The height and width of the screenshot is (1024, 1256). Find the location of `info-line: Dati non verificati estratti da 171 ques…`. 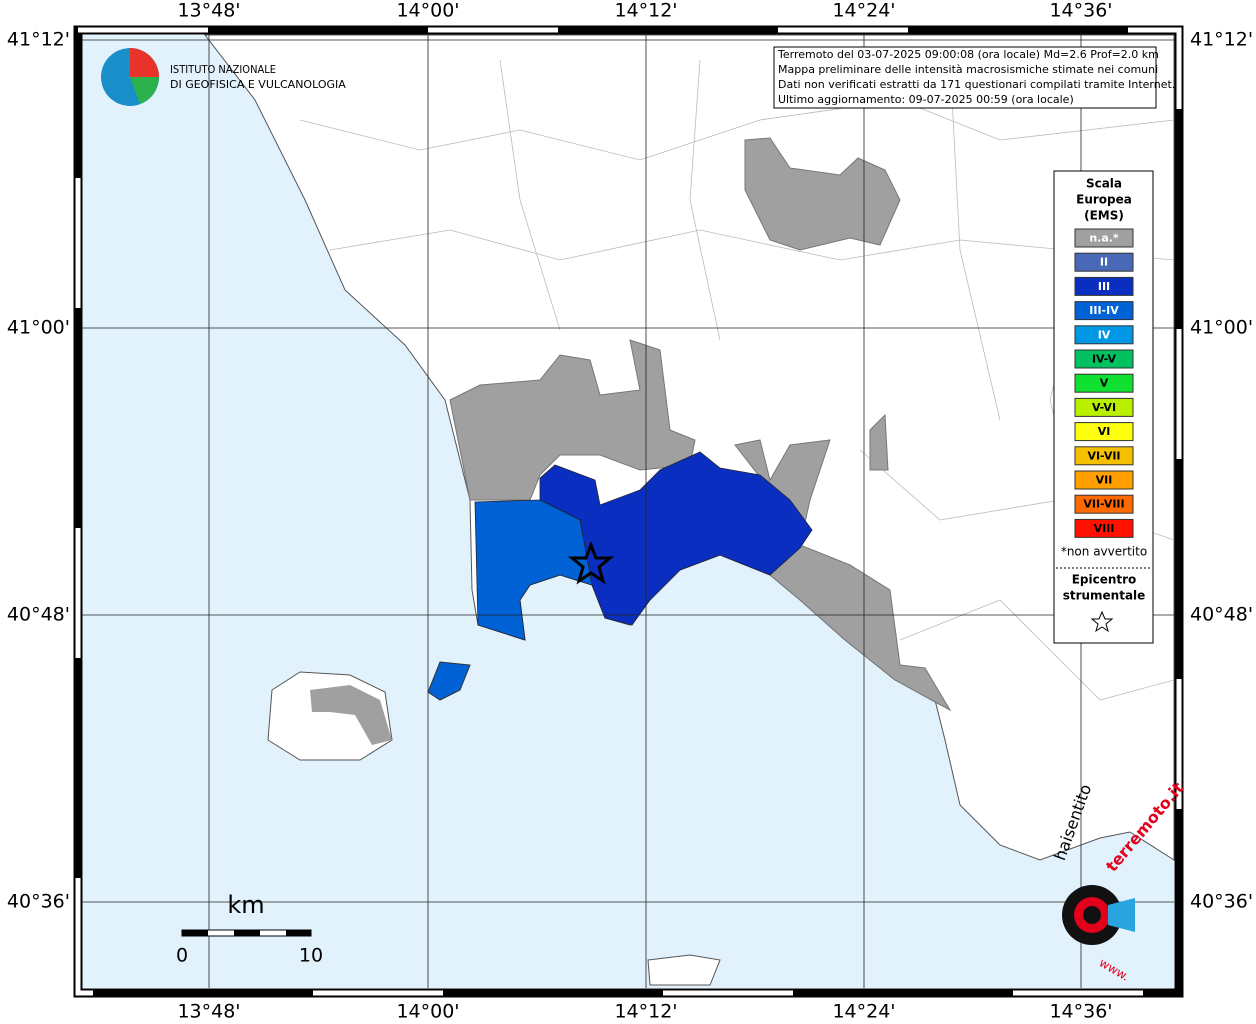

info-line: Dati non verificati estratti da 171 ques… is located at coordinates (976, 84).